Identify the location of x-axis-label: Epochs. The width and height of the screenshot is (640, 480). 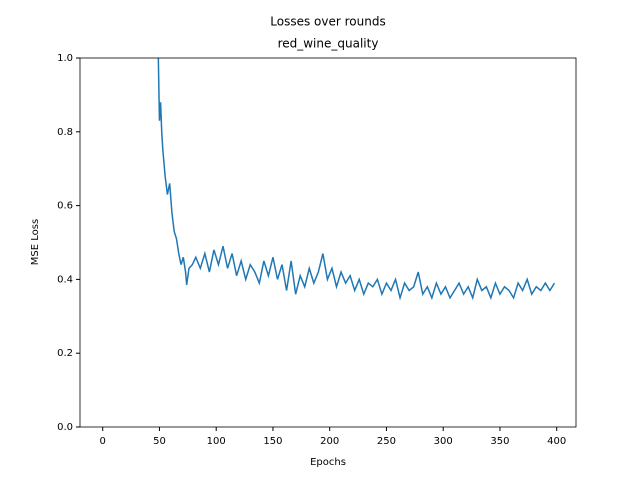
(328, 462).